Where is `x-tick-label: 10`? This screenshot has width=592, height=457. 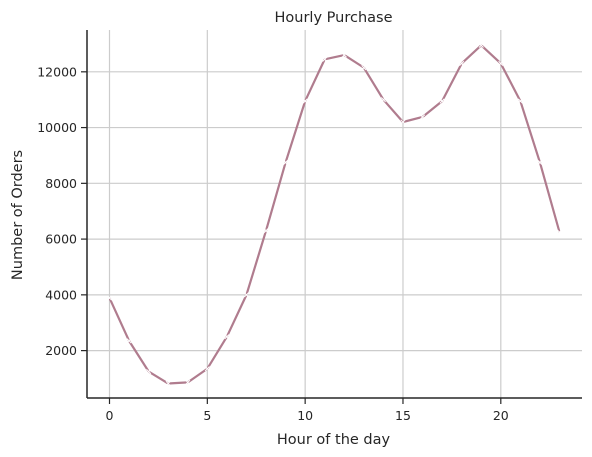
x-tick-label: 10 is located at coordinates (305, 415).